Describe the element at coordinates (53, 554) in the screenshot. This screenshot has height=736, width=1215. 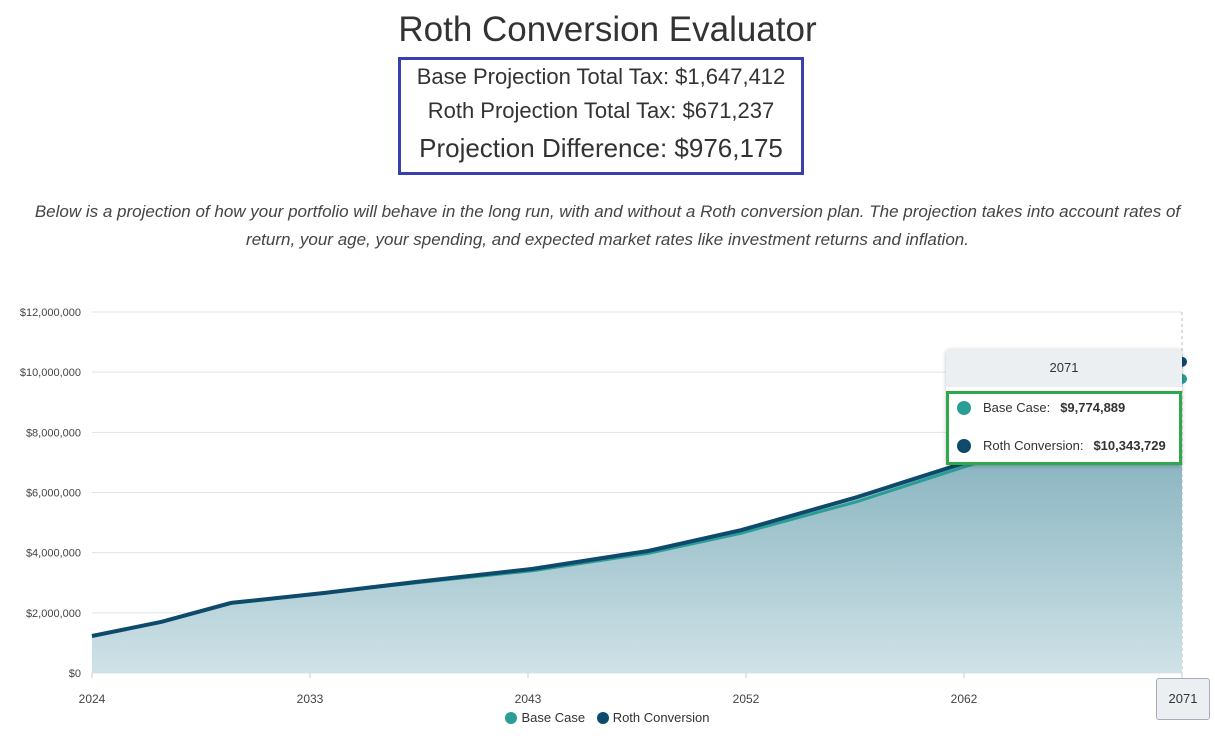
I see `y-tick-label: $4,000,000` at that location.